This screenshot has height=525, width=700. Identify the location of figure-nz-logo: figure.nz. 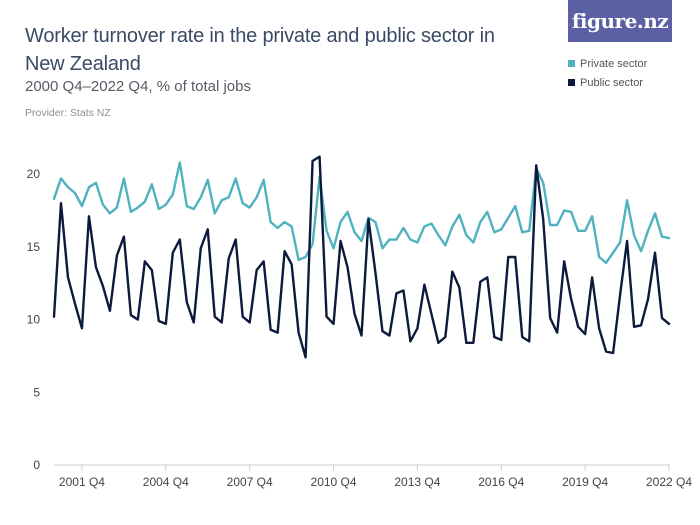
(620, 21).